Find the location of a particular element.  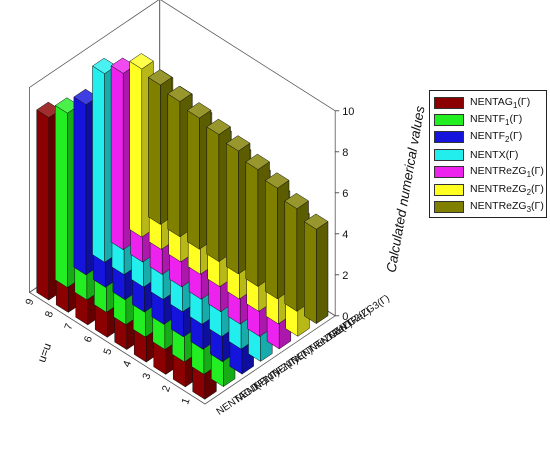

z-tick-label: 2 is located at coordinates (345, 276).